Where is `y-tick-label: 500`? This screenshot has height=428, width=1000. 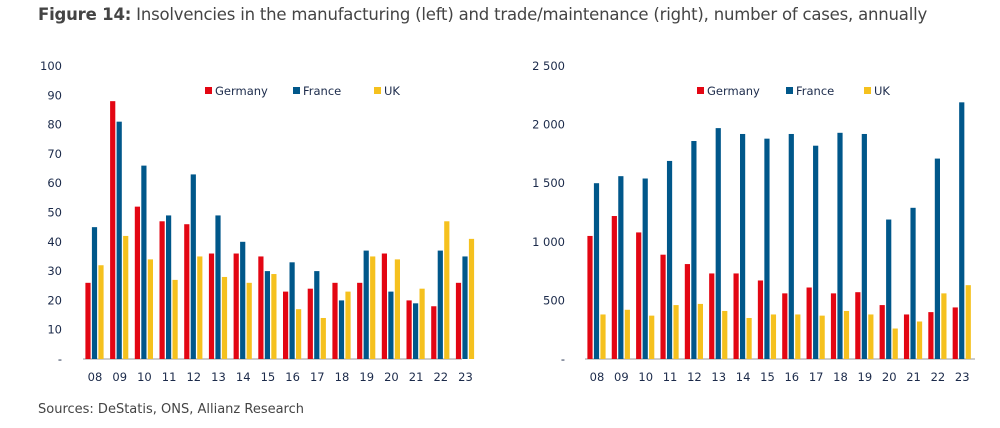 y-tick-label: 500 is located at coordinates (554, 300).